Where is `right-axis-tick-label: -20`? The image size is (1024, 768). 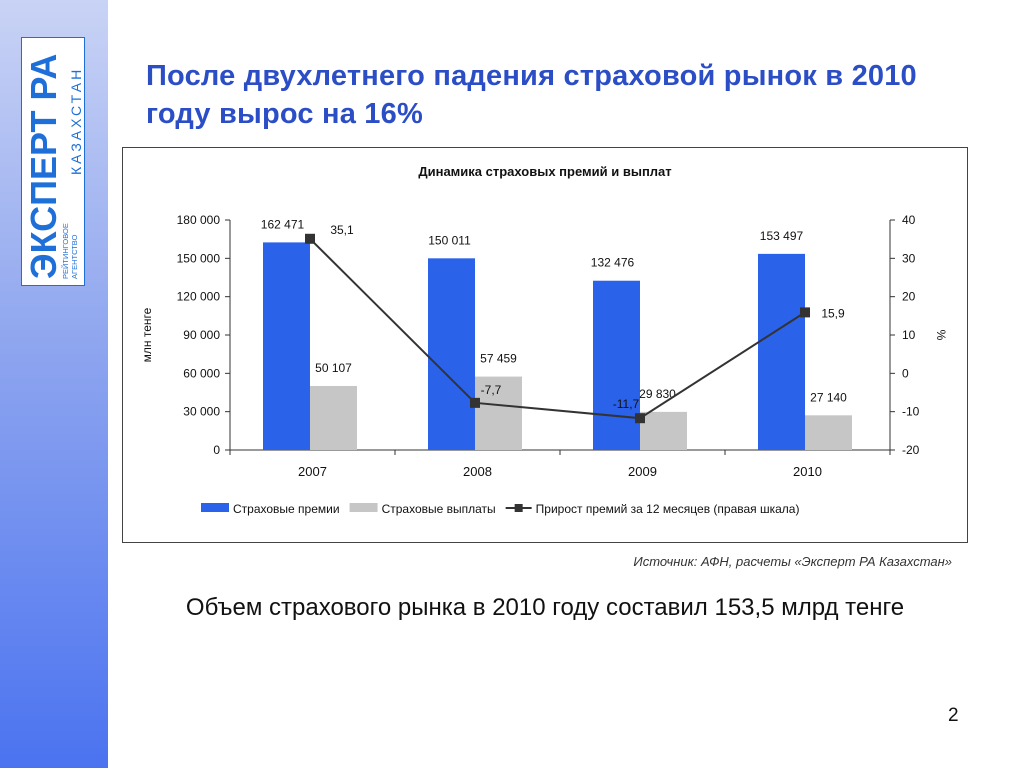 right-axis-tick-label: -20 is located at coordinates (911, 450).